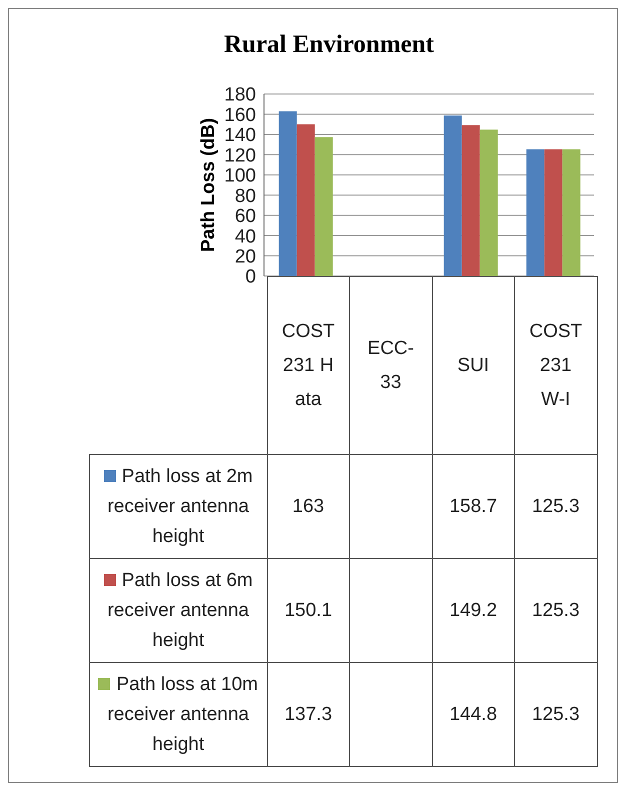 The height and width of the screenshot is (793, 627). What do you see at coordinates (240, 115) in the screenshot?
I see `y-tick-label: 160` at bounding box center [240, 115].